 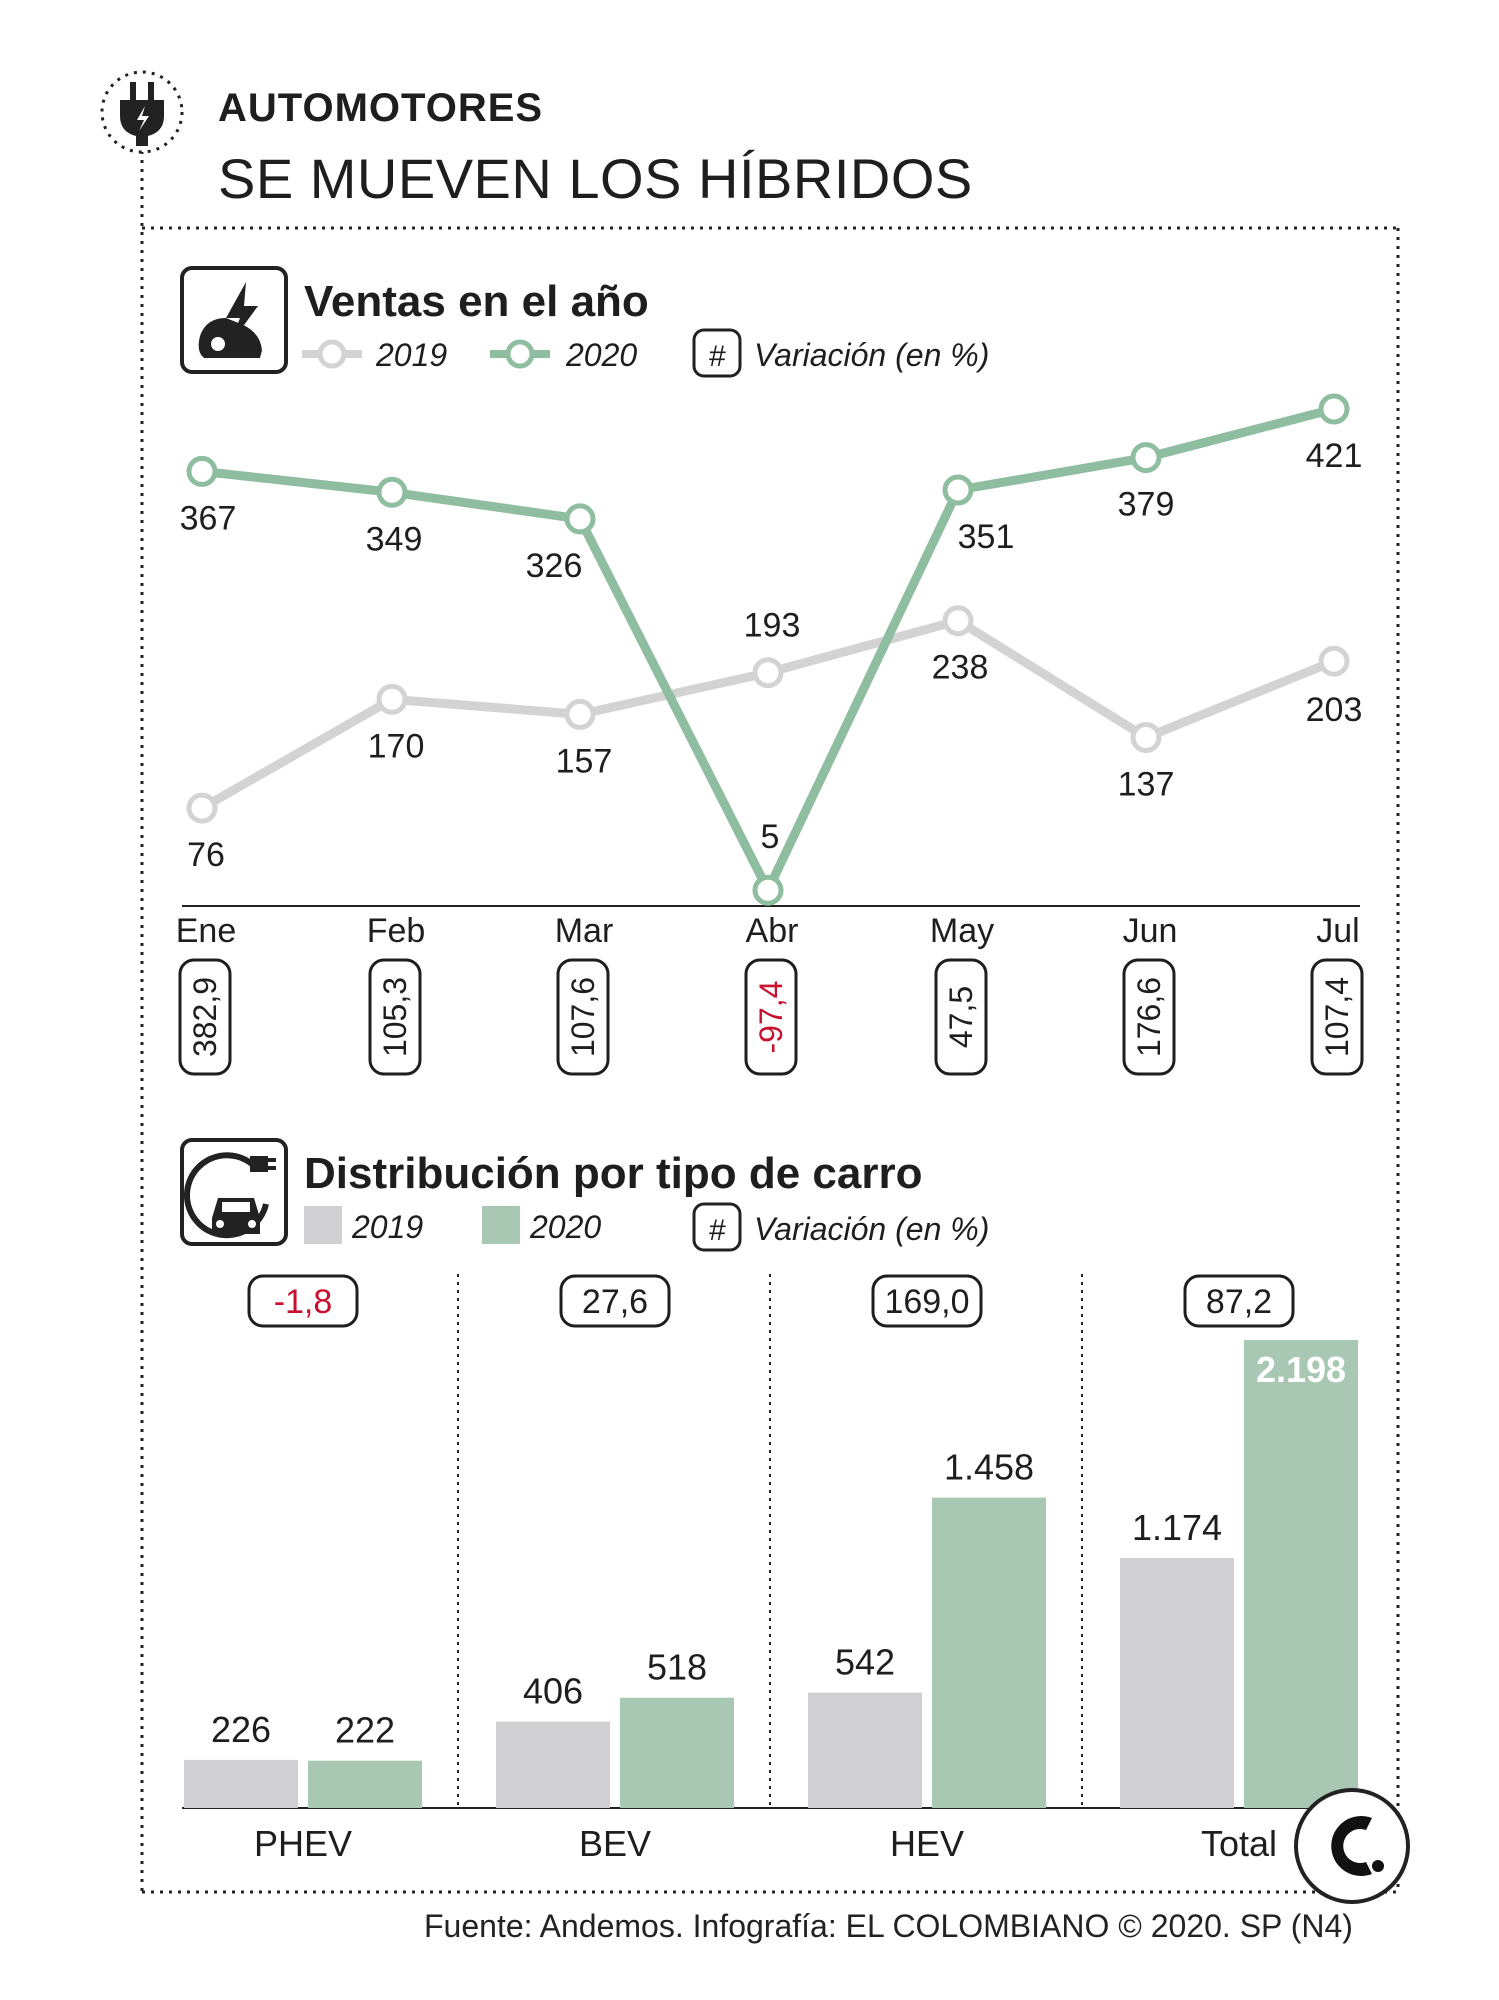 I want to click on bar-variation-label-BEV: 27,6, so click(x=615, y=1302).